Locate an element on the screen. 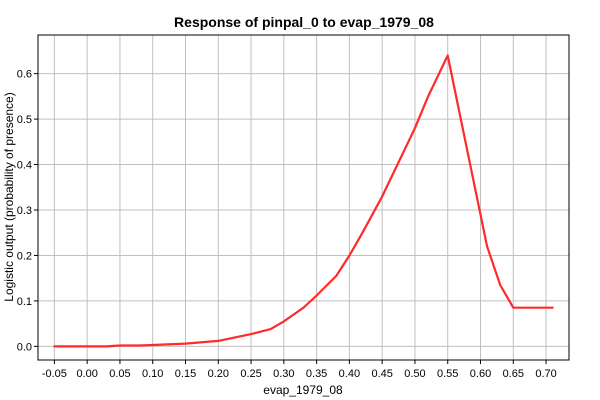  x-tick-label: 0.60 is located at coordinates (480, 374).